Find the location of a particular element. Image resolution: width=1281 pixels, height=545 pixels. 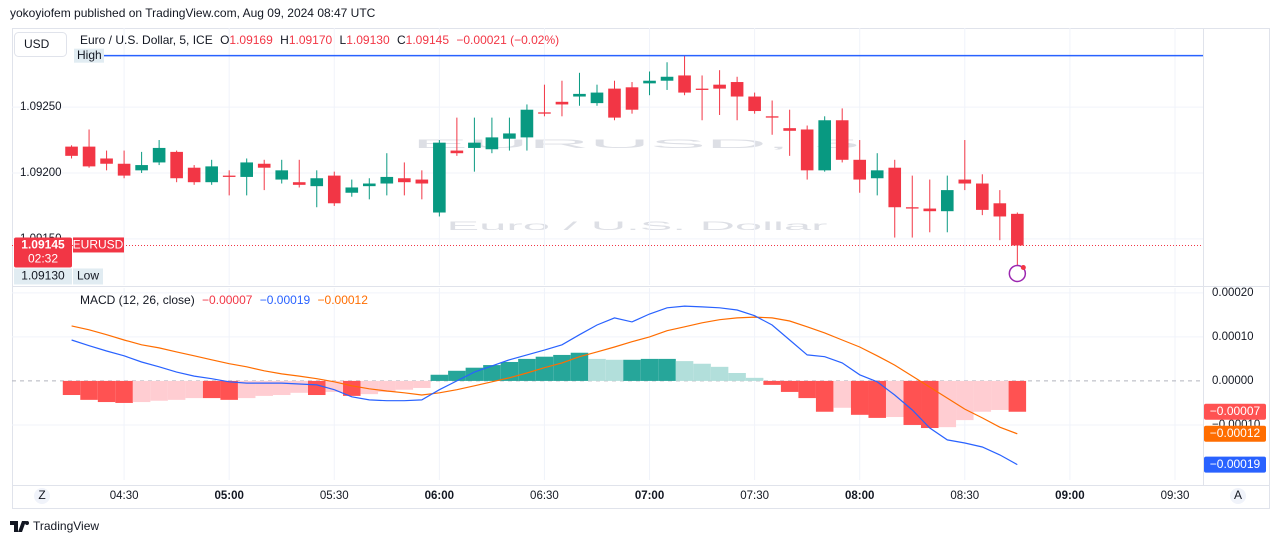

ohlc-value: 1.09169 is located at coordinates (251, 40).